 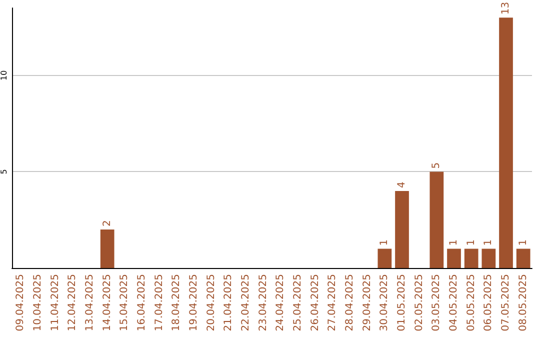 I want to click on x-tick-label: 04.05.2025, so click(x=454, y=303).